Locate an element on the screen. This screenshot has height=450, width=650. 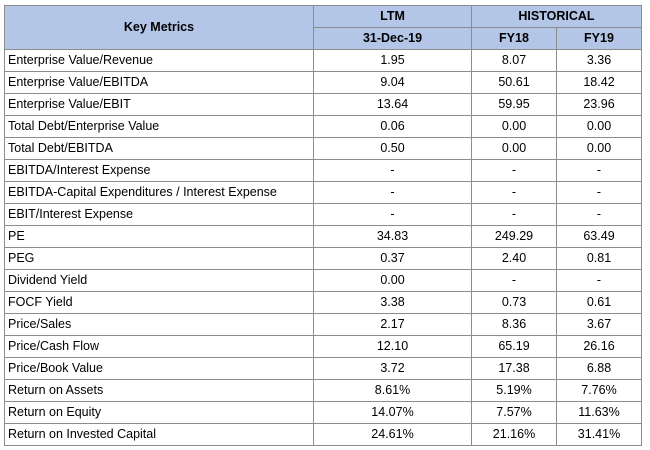
fy19-value-cell: 31.41% is located at coordinates (599, 434).